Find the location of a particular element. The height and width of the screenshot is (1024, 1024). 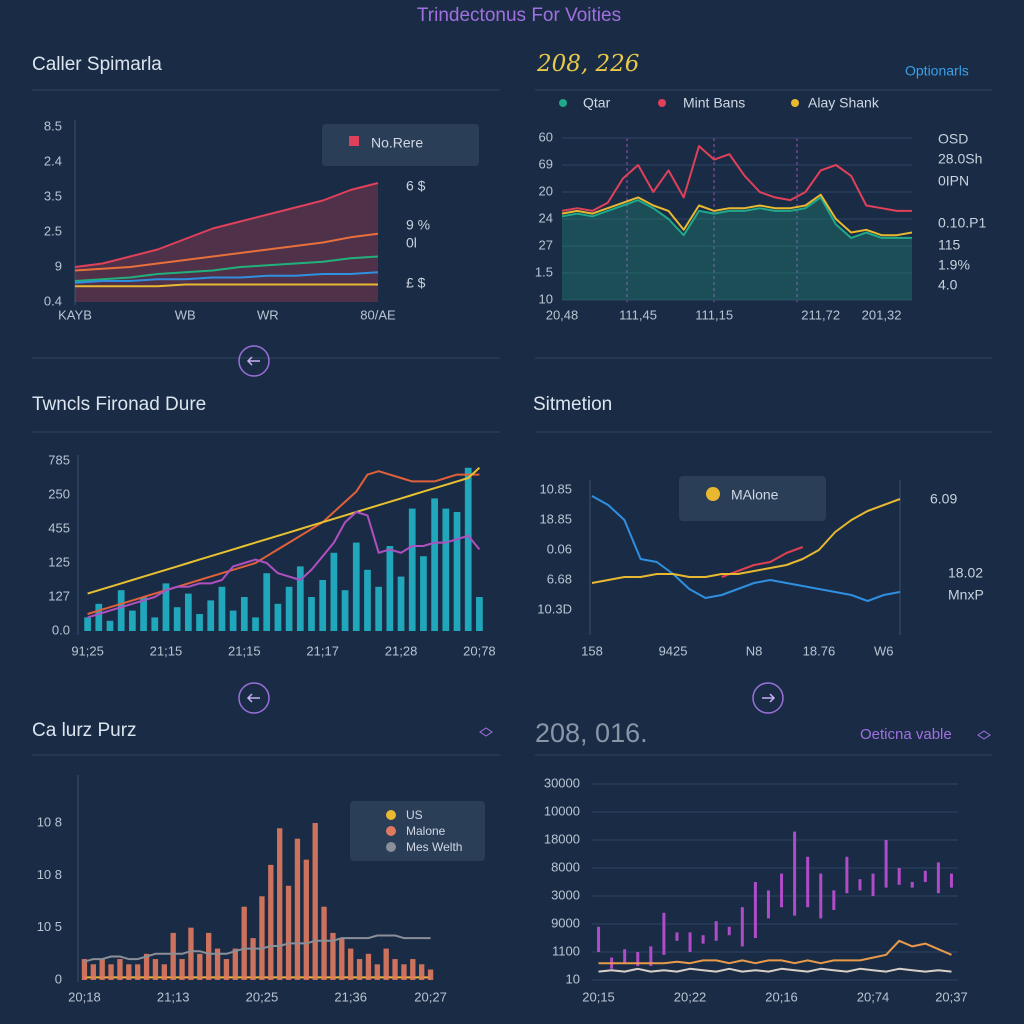

y-tick-label: 9000 is located at coordinates (565, 922).